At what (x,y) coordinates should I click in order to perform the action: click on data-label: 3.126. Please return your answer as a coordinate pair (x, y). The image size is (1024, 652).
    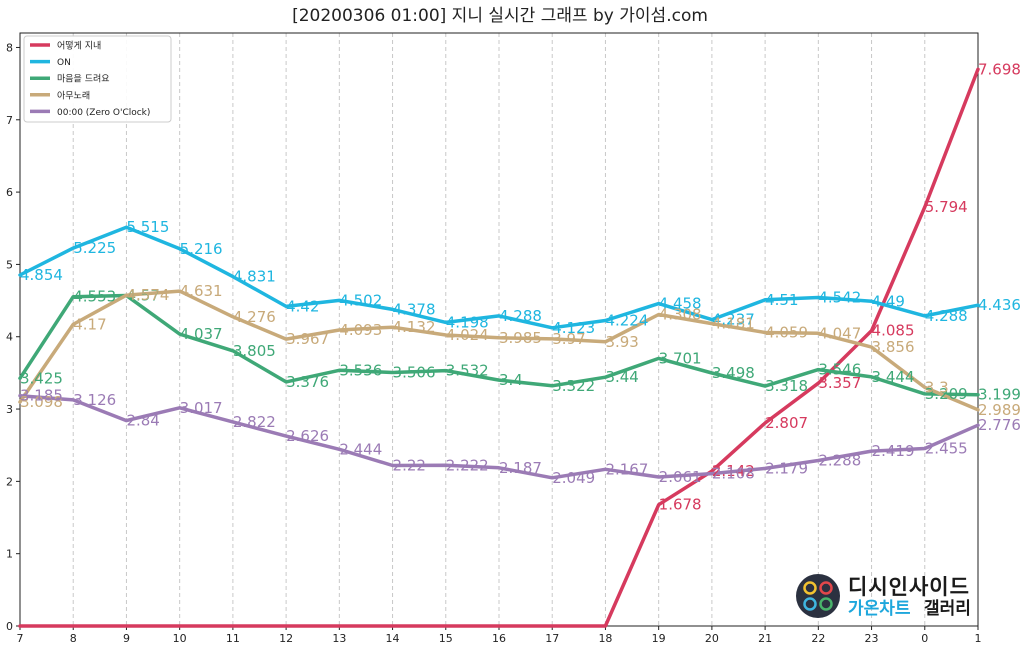
    Looking at the image, I should click on (94, 400).